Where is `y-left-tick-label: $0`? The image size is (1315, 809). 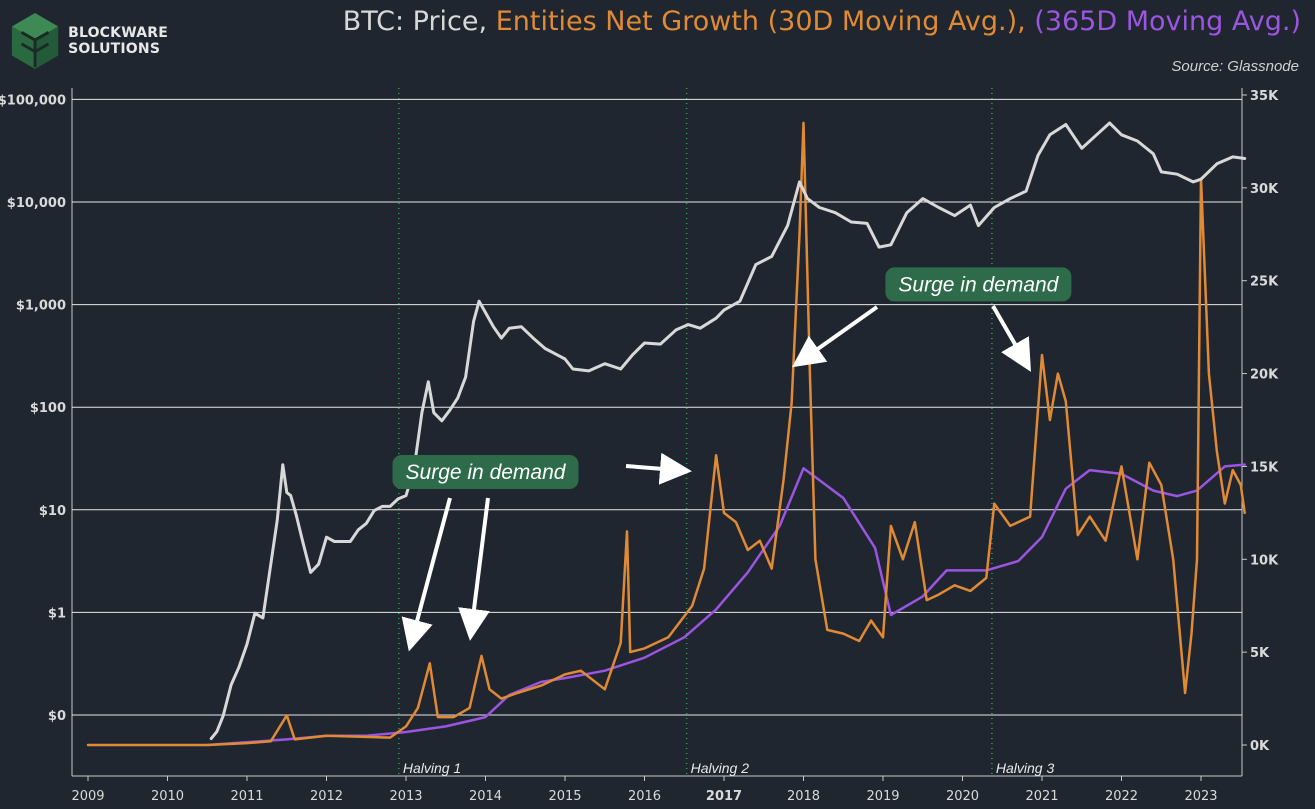
y-left-tick-label: $0 is located at coordinates (57, 716).